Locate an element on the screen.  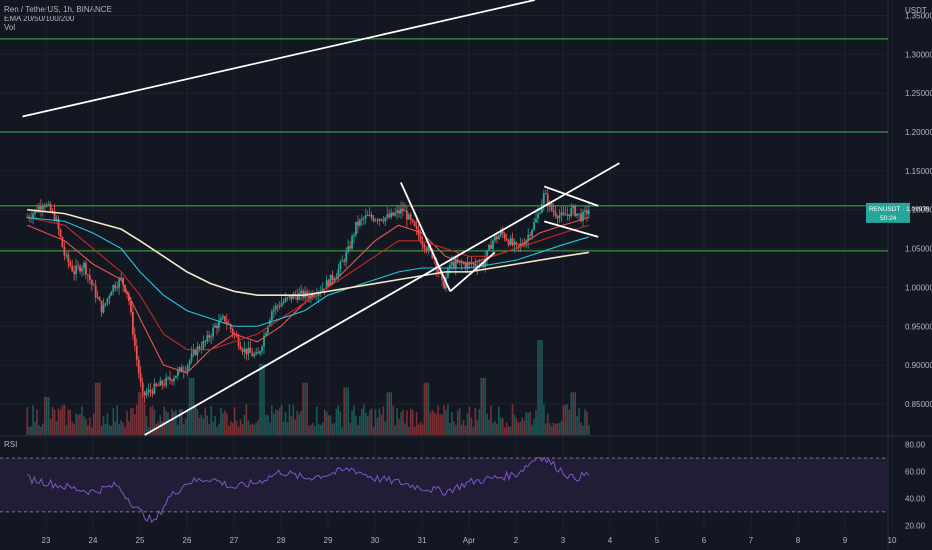
ema-line is located at coordinates (308, 271).